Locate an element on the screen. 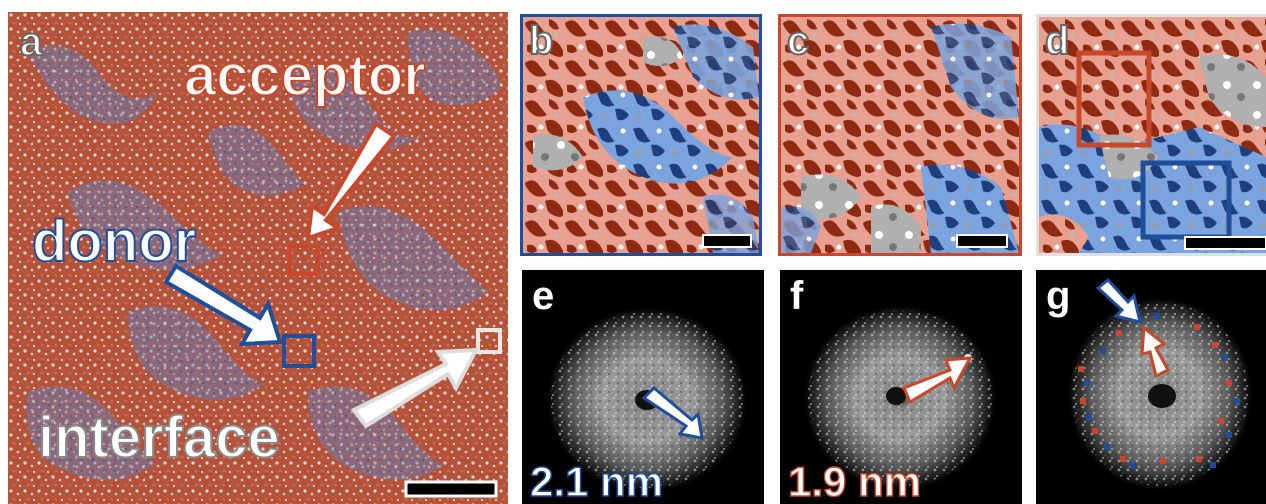 This screenshot has height=504, width=1266. panel-letter-d: d is located at coordinates (1057, 41).